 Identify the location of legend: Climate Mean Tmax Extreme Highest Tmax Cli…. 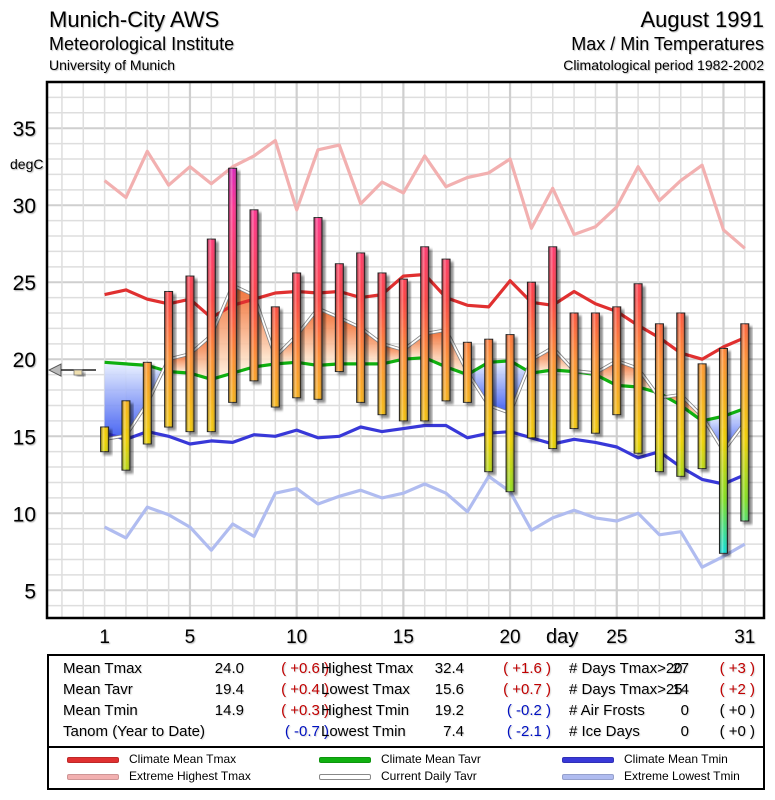
(406, 768).